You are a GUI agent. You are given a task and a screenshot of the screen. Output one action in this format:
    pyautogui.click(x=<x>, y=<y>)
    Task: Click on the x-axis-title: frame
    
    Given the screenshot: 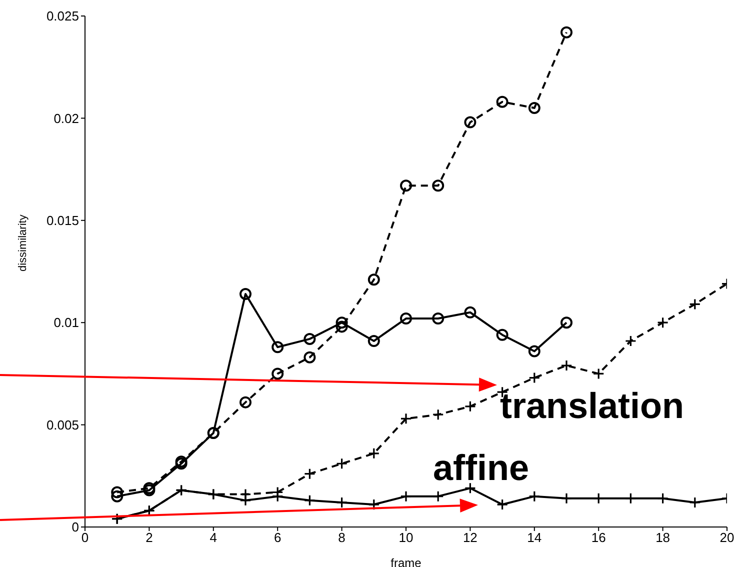 What is the action you would take?
    pyautogui.click(x=406, y=561)
    